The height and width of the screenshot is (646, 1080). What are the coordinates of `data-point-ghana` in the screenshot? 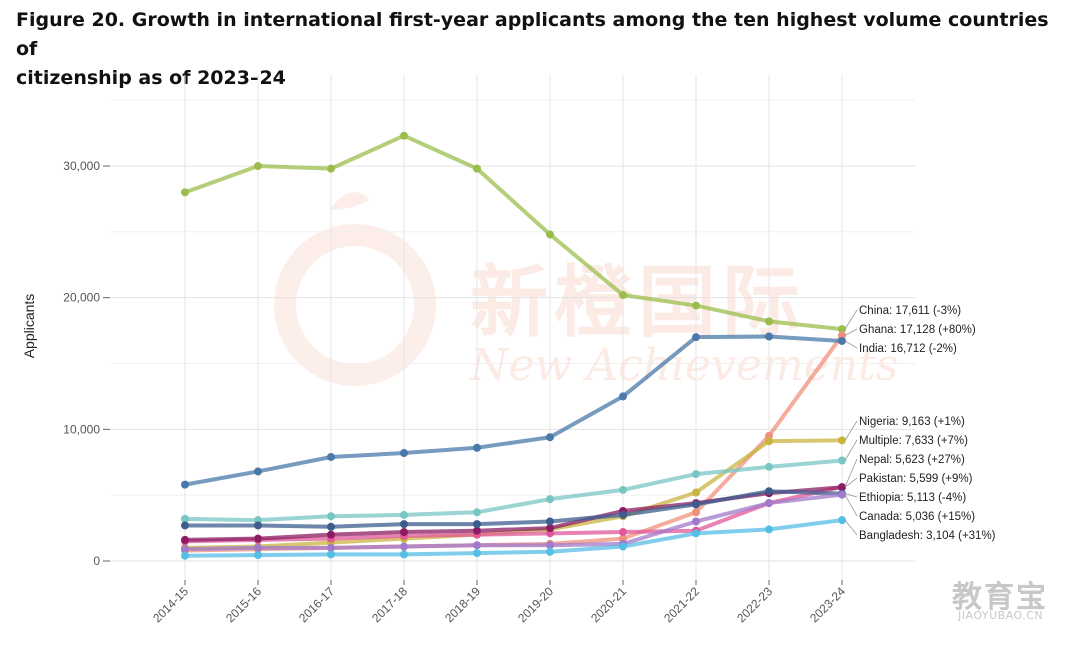 It's located at (696, 512).